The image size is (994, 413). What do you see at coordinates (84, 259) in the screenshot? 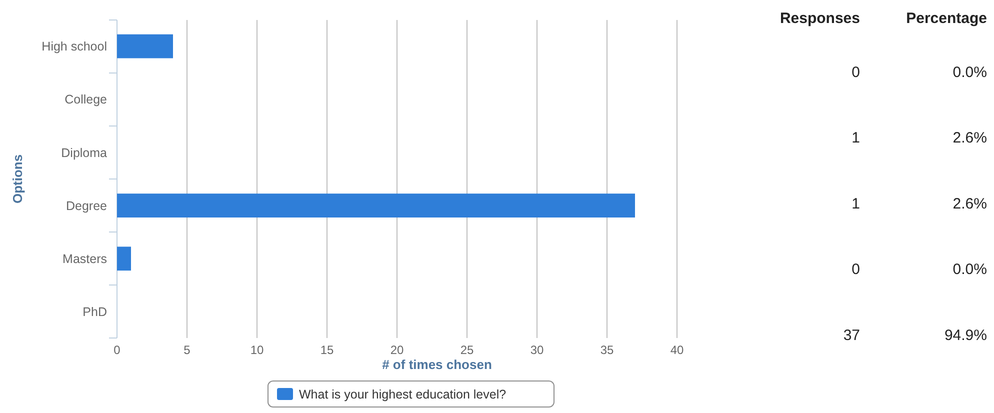
I see `y-tick-label: Masters` at bounding box center [84, 259].